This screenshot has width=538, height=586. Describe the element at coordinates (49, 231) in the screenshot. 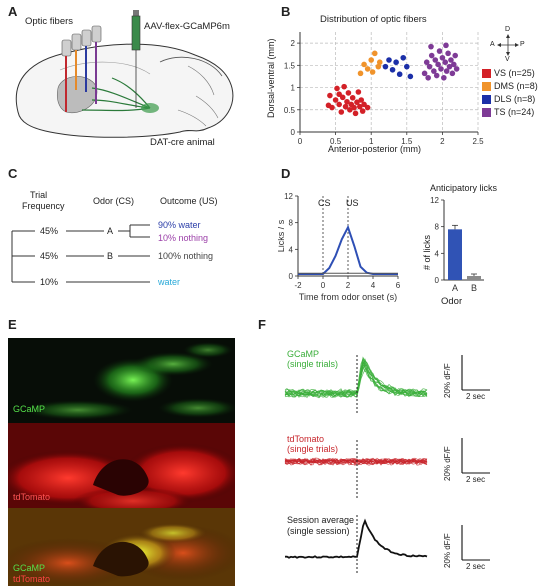

I see `freq-row-1: 45%` at that location.